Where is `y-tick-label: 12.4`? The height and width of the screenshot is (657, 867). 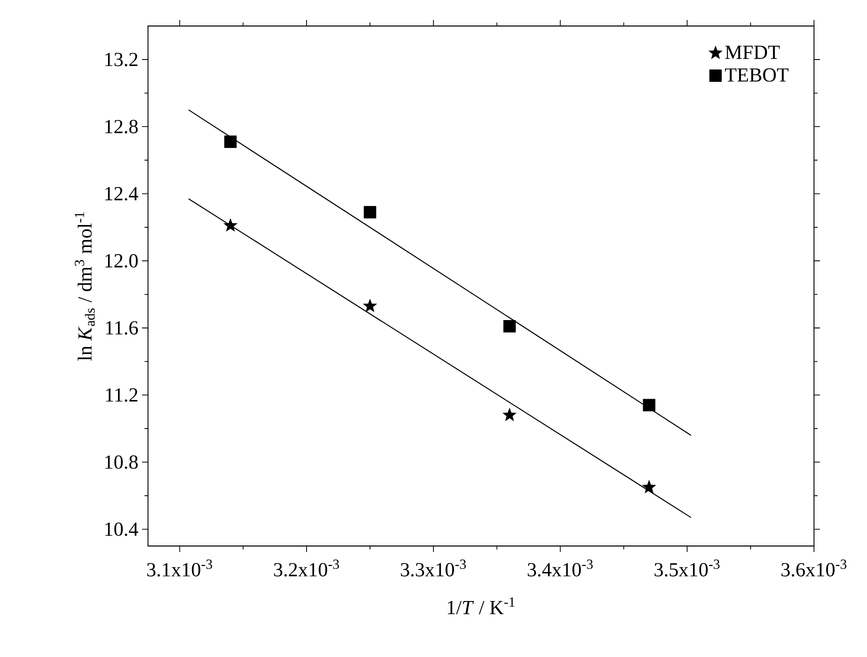
y-tick-label: 12.4 is located at coordinates (121, 193).